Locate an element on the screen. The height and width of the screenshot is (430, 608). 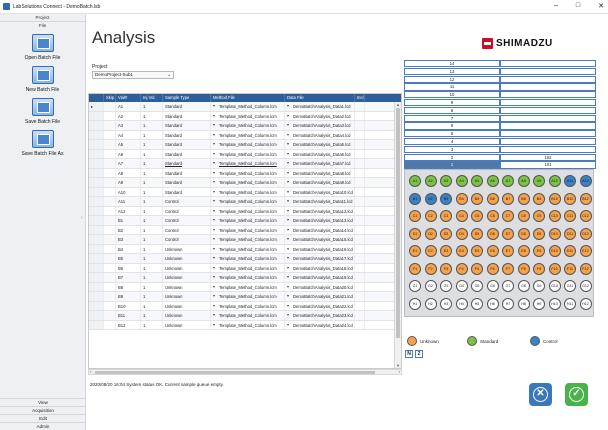
rack-cell-value is located at coordinates (548, 134).